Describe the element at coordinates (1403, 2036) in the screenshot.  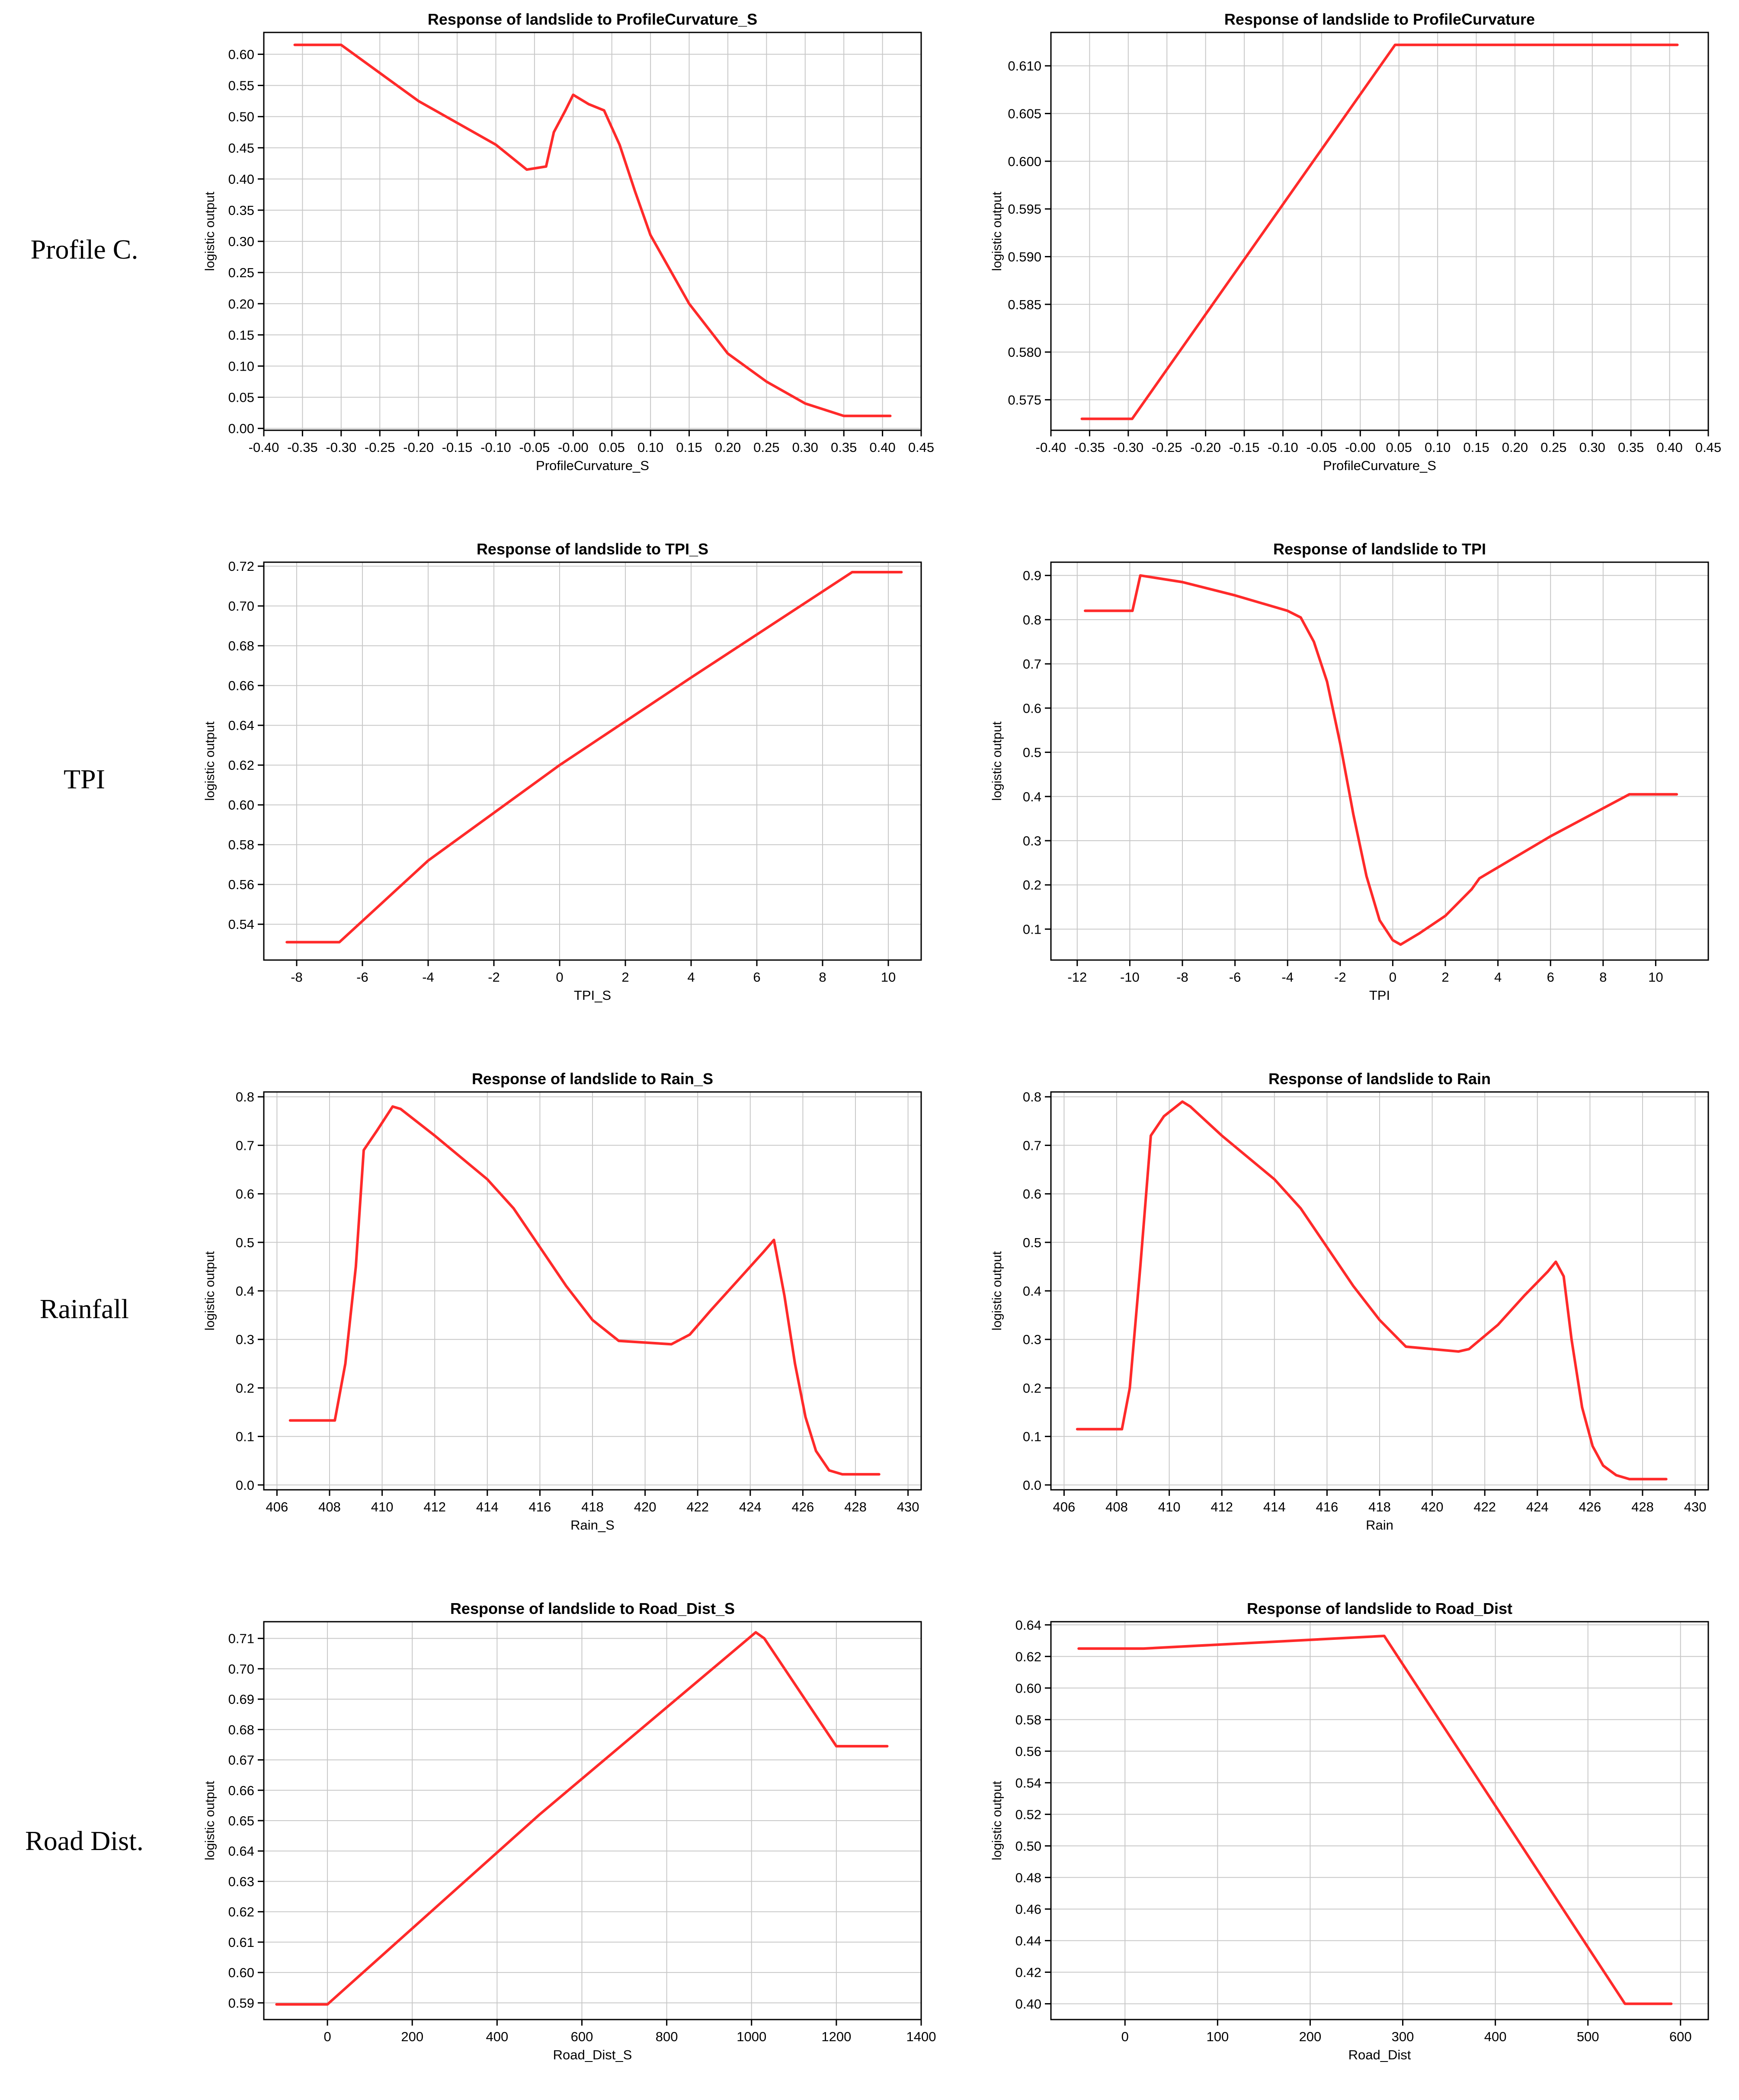
I see `x-tick-label: 300` at that location.